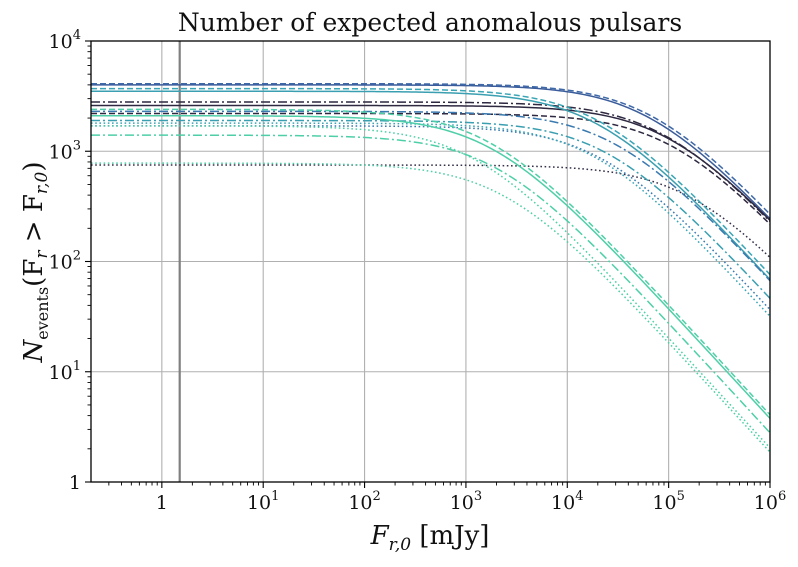 Image resolution: width=798 pixels, height=567 pixels. I want to click on y-tick-label: 10¹, so click(65, 371).